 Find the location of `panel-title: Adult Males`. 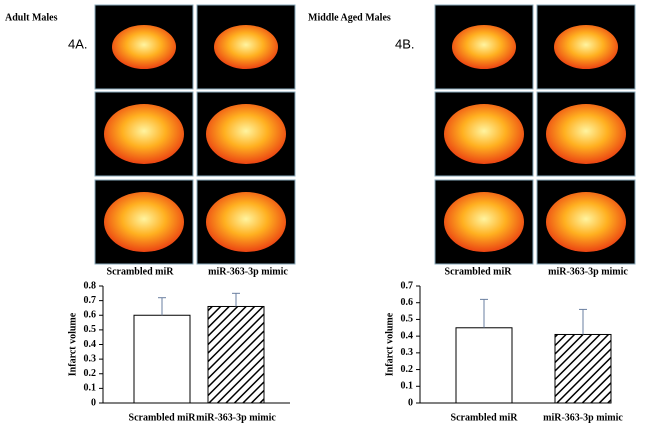

panel-title: Adult Males is located at coordinates (31, 17).